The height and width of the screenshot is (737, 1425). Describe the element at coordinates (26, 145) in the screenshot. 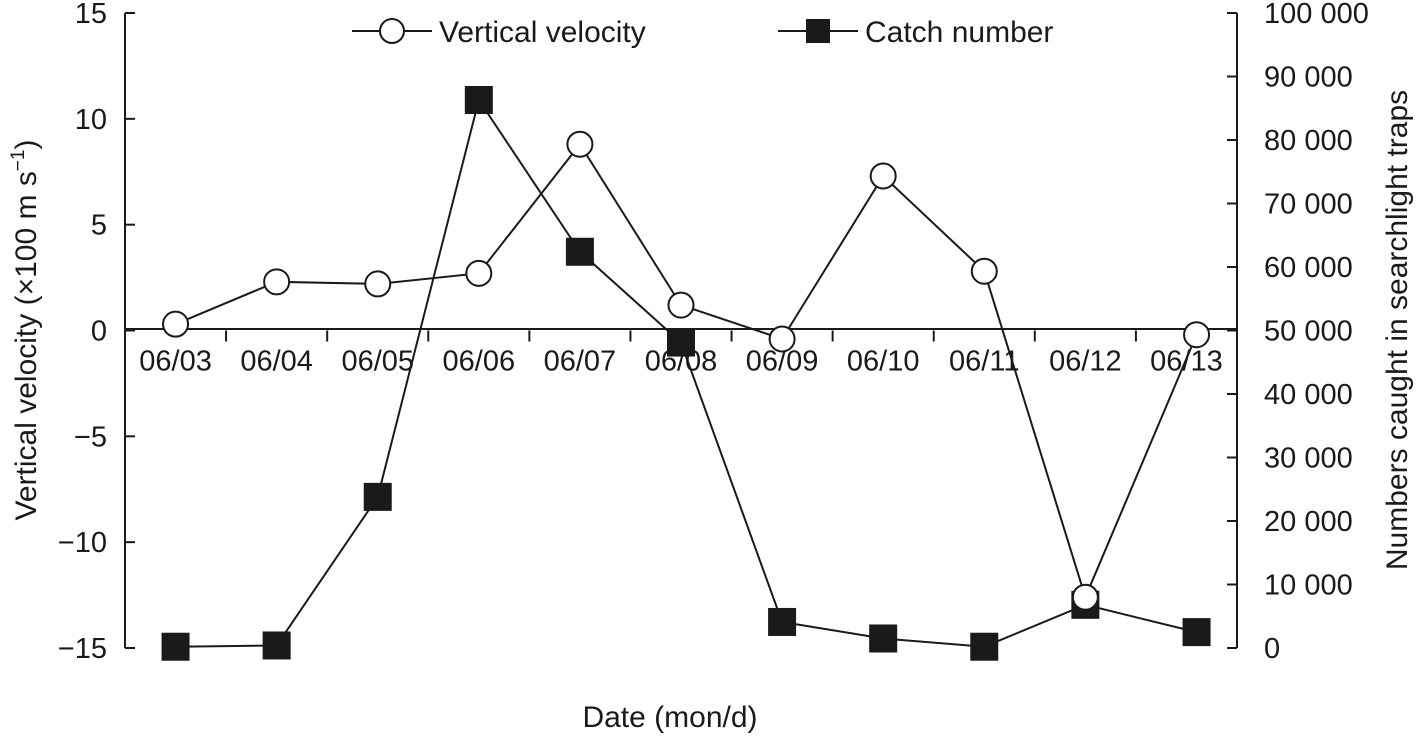

I see `left-y-axis-title-close: )` at that location.